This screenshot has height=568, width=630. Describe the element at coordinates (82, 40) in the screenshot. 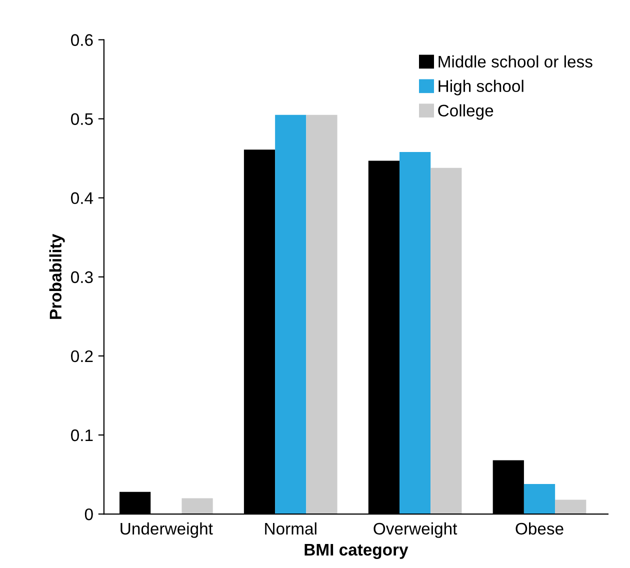

I see `y-tick-label: 0.6` at that location.